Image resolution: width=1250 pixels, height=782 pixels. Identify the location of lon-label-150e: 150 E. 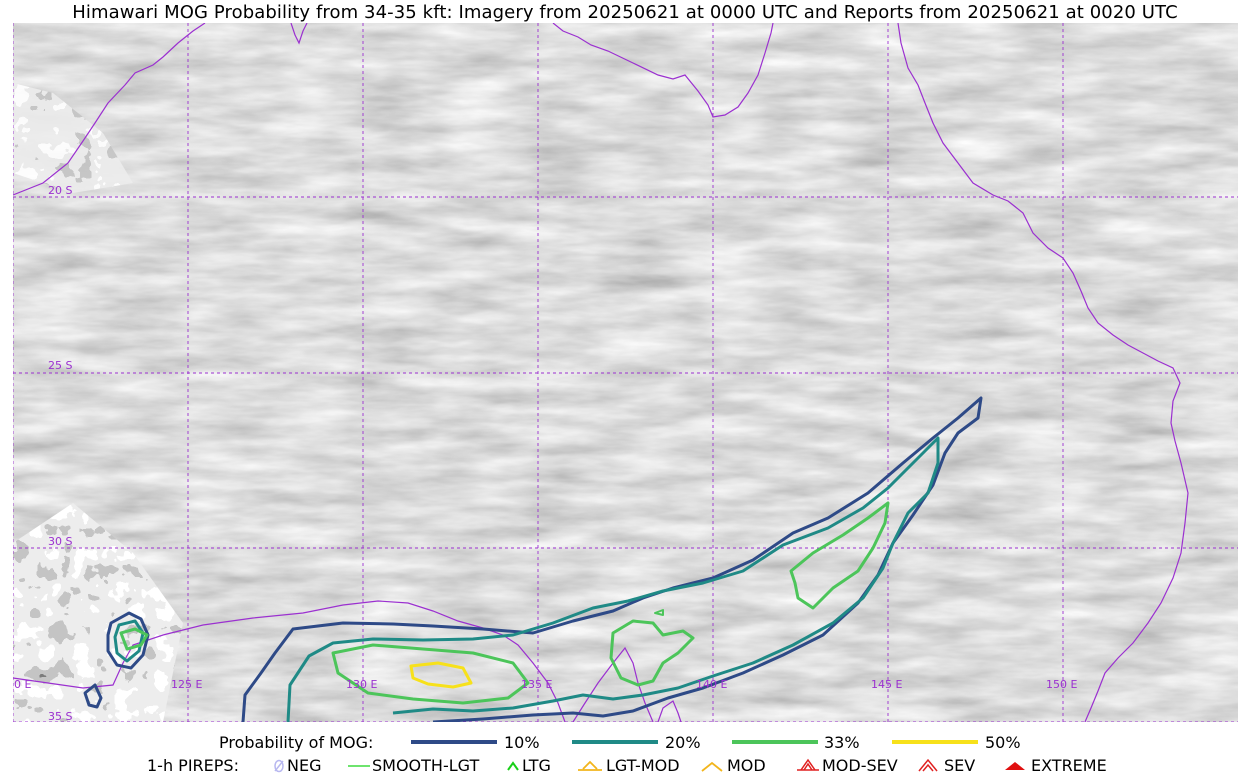
(1061, 684).